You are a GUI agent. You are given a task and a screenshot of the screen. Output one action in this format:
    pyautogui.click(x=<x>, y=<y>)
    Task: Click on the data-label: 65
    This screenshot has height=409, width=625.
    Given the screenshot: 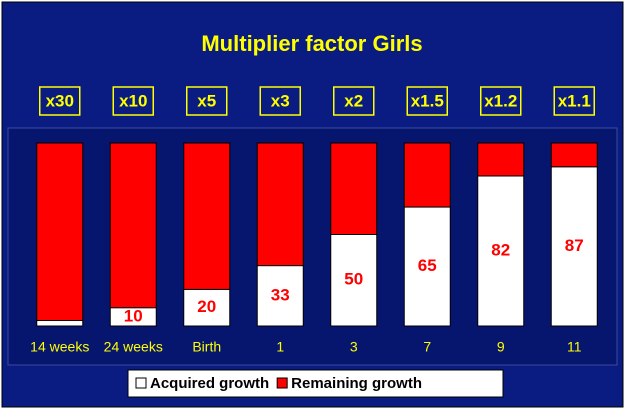 What is the action you would take?
    pyautogui.click(x=427, y=265)
    